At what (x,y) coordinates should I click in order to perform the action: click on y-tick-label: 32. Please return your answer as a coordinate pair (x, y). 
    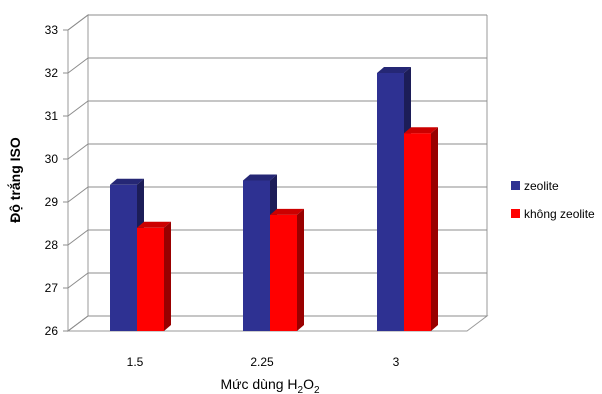
    Looking at the image, I should click on (52, 73).